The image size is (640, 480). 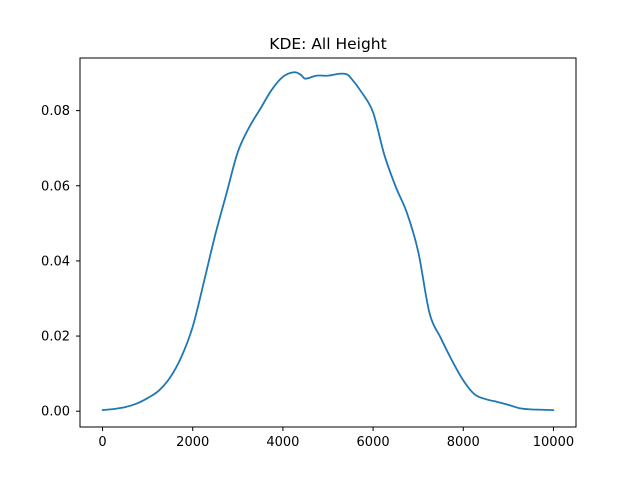 What do you see at coordinates (192, 442) in the screenshot?
I see `x-tick-label: 2000` at bounding box center [192, 442].